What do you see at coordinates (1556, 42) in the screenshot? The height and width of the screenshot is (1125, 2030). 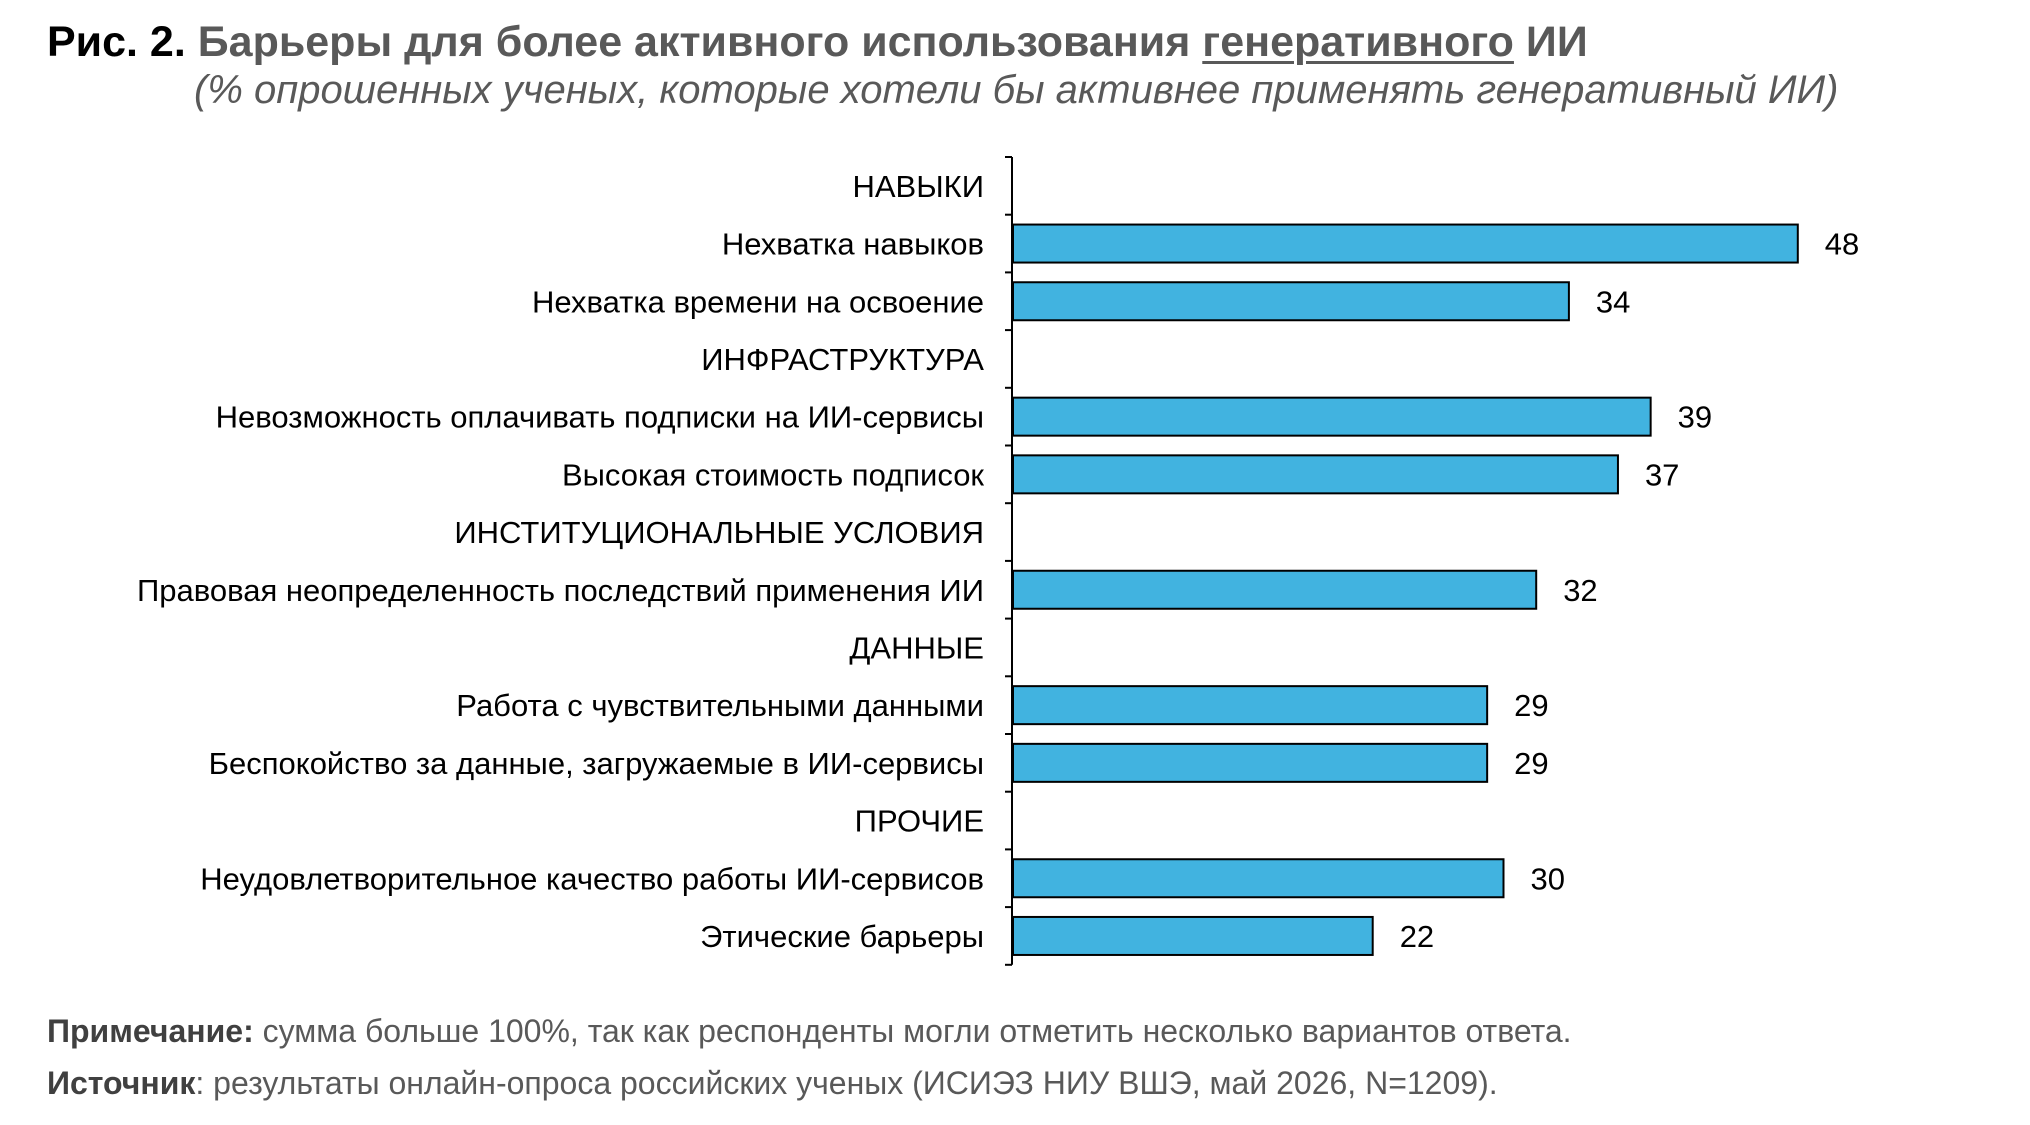 I see `title-text-end: ИИ` at bounding box center [1556, 42].